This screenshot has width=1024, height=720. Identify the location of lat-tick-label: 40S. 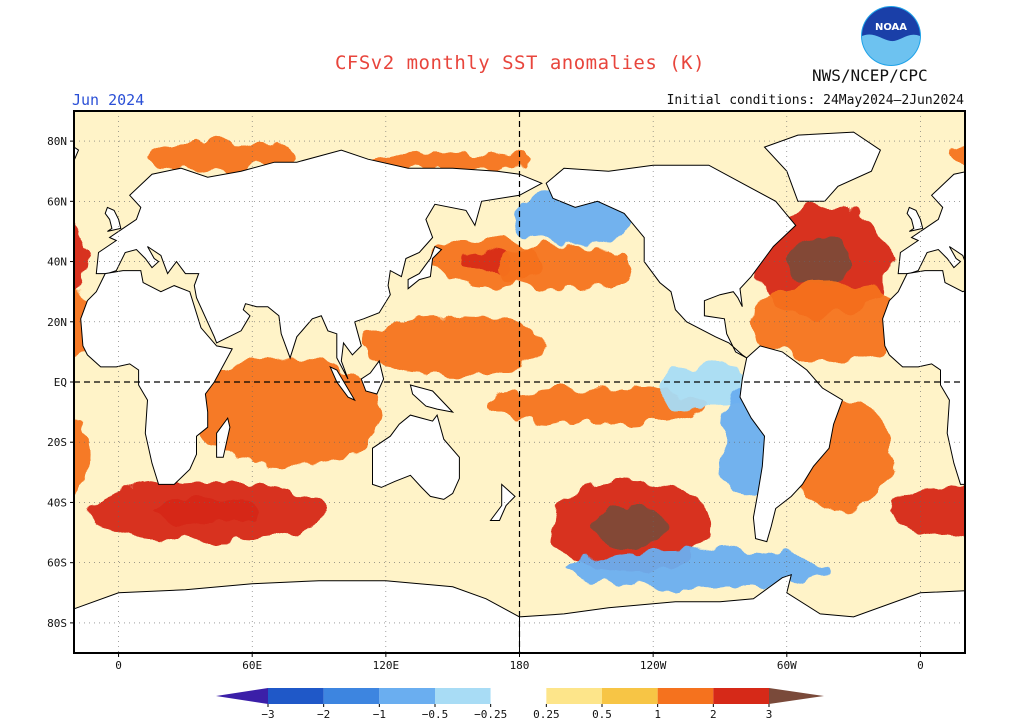
(57, 502).